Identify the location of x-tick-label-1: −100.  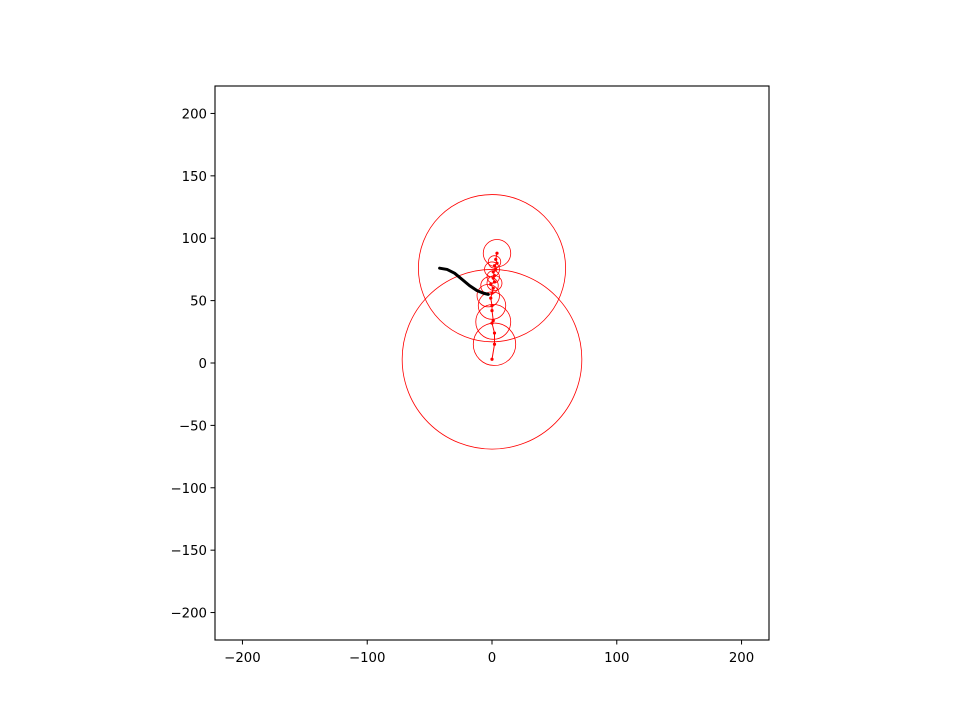
(367, 658).